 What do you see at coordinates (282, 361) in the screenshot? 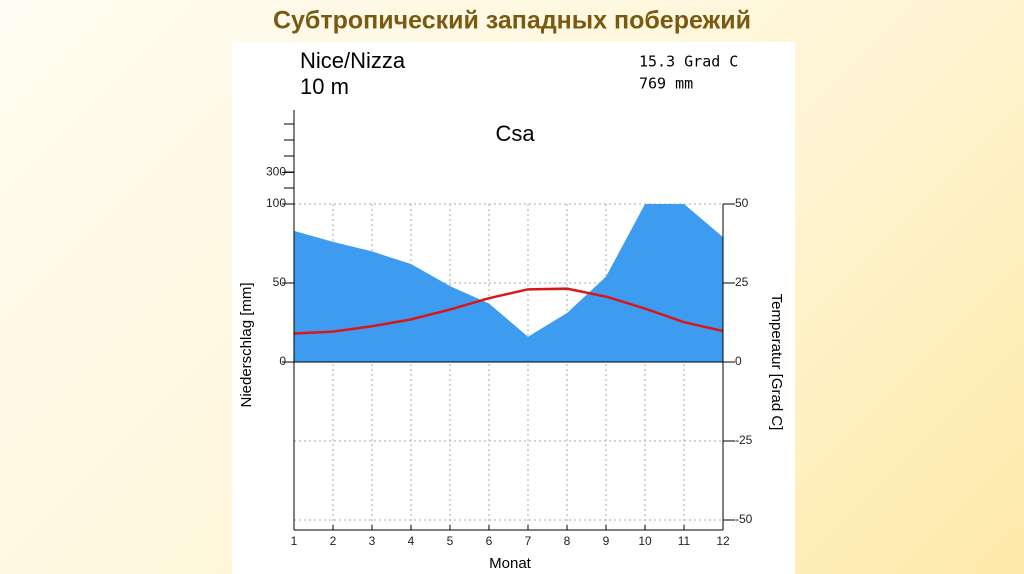
I see `y-tick-label: 0` at bounding box center [282, 361].